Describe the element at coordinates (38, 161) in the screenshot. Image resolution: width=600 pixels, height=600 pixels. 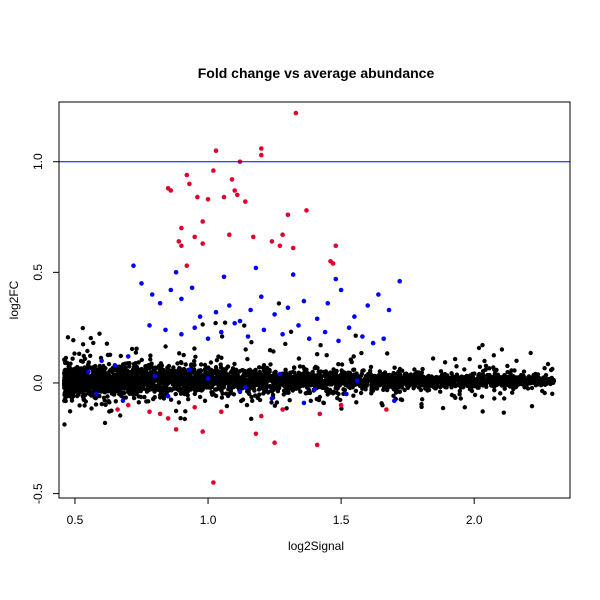
I see `y-tick-label: 1.0` at that location.